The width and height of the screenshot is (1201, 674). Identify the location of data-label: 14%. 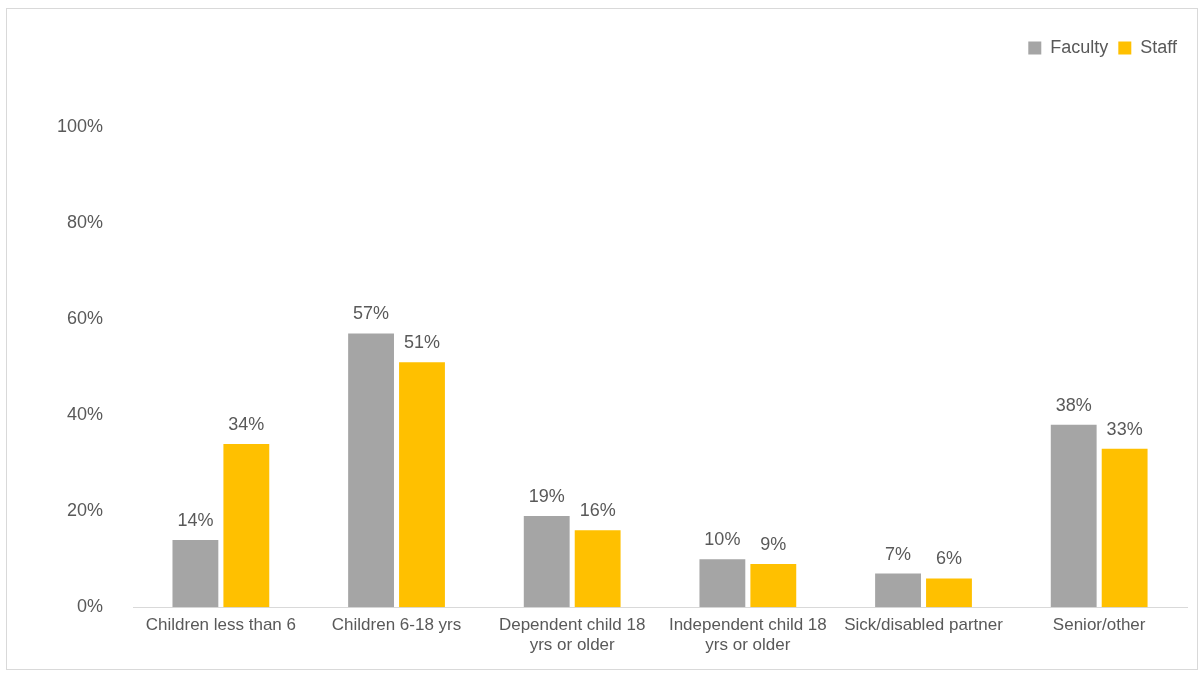
(195, 519).